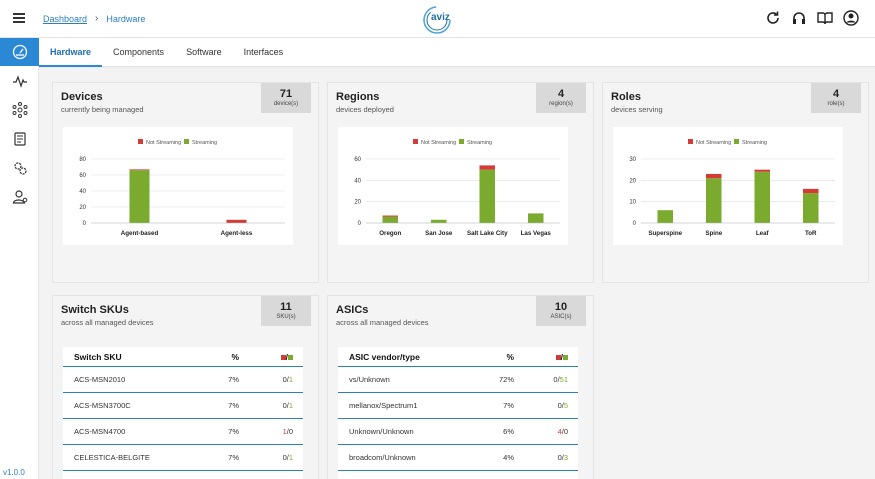  Describe the element at coordinates (561, 307) in the screenshot. I see `asics-count: 10` at that location.